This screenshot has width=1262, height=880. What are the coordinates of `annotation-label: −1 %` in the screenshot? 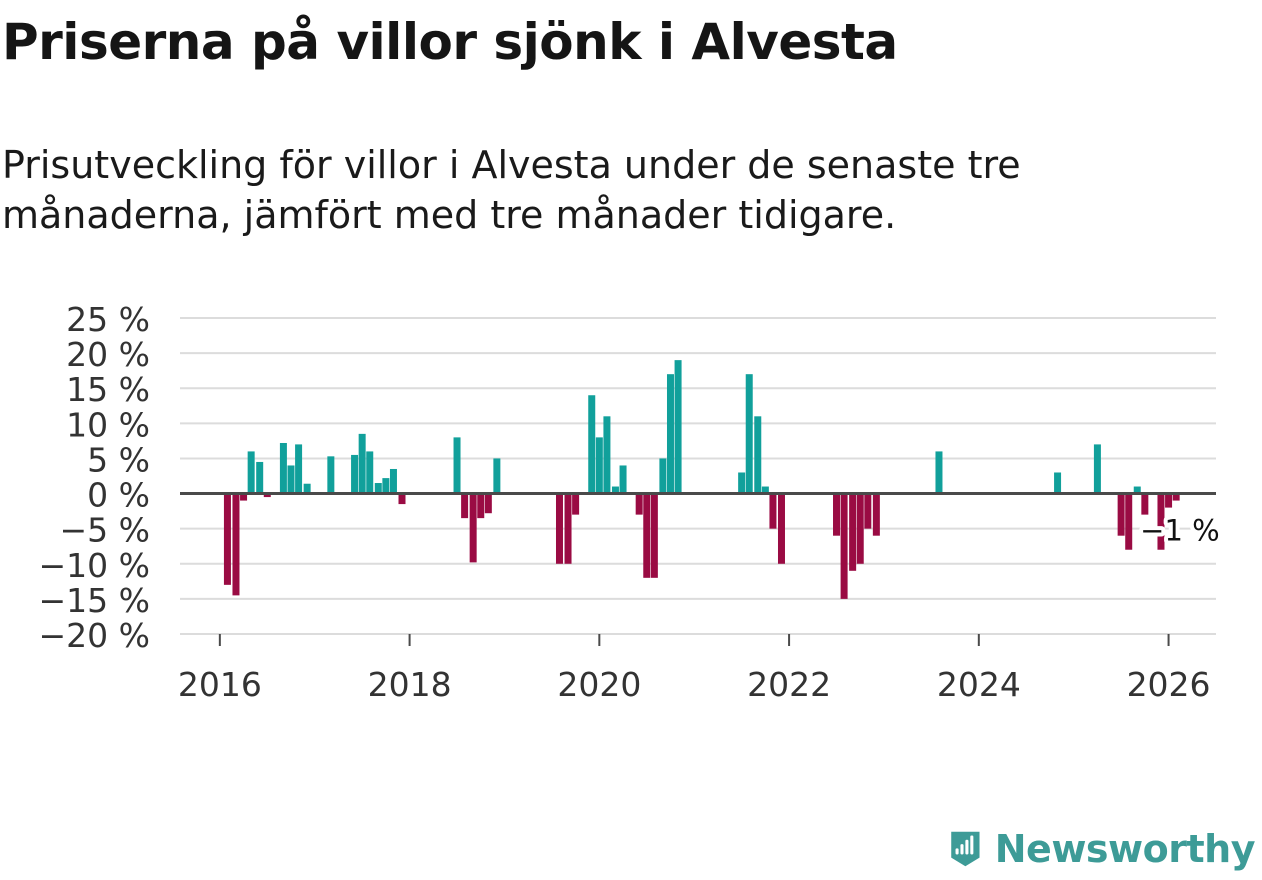 It's located at (1180, 531).